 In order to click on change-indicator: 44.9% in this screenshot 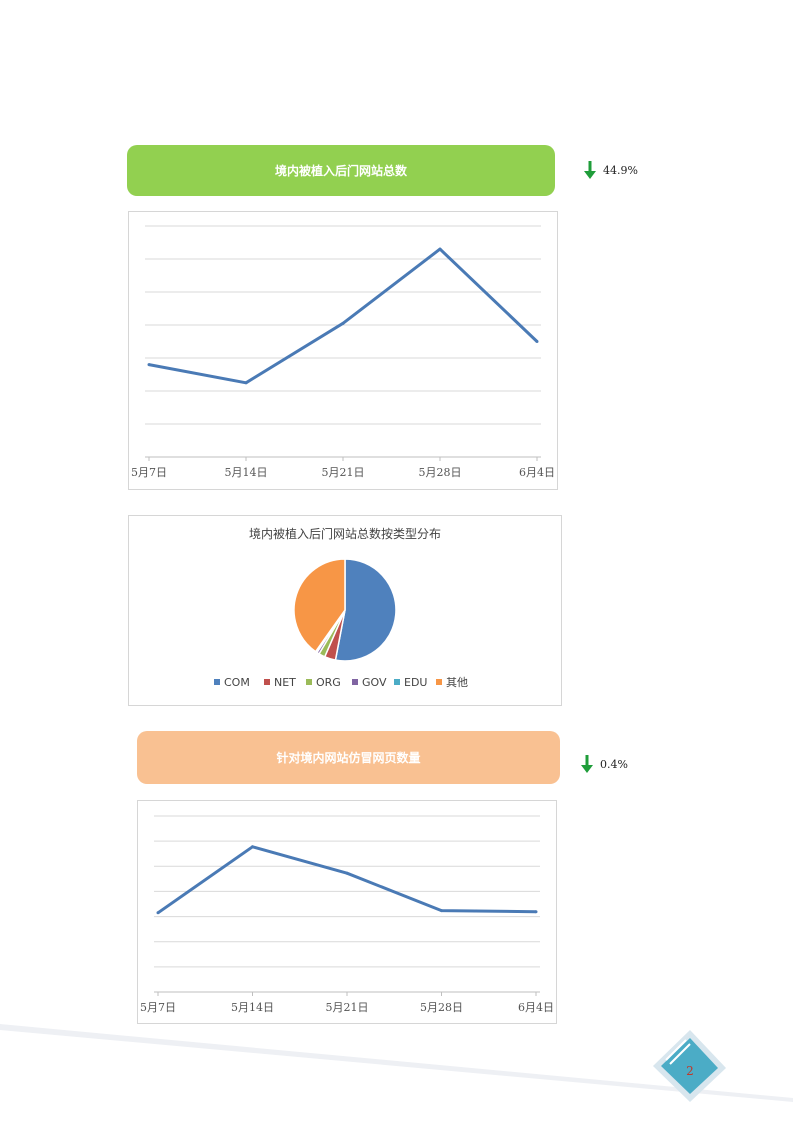, I will do `click(610, 170)`.